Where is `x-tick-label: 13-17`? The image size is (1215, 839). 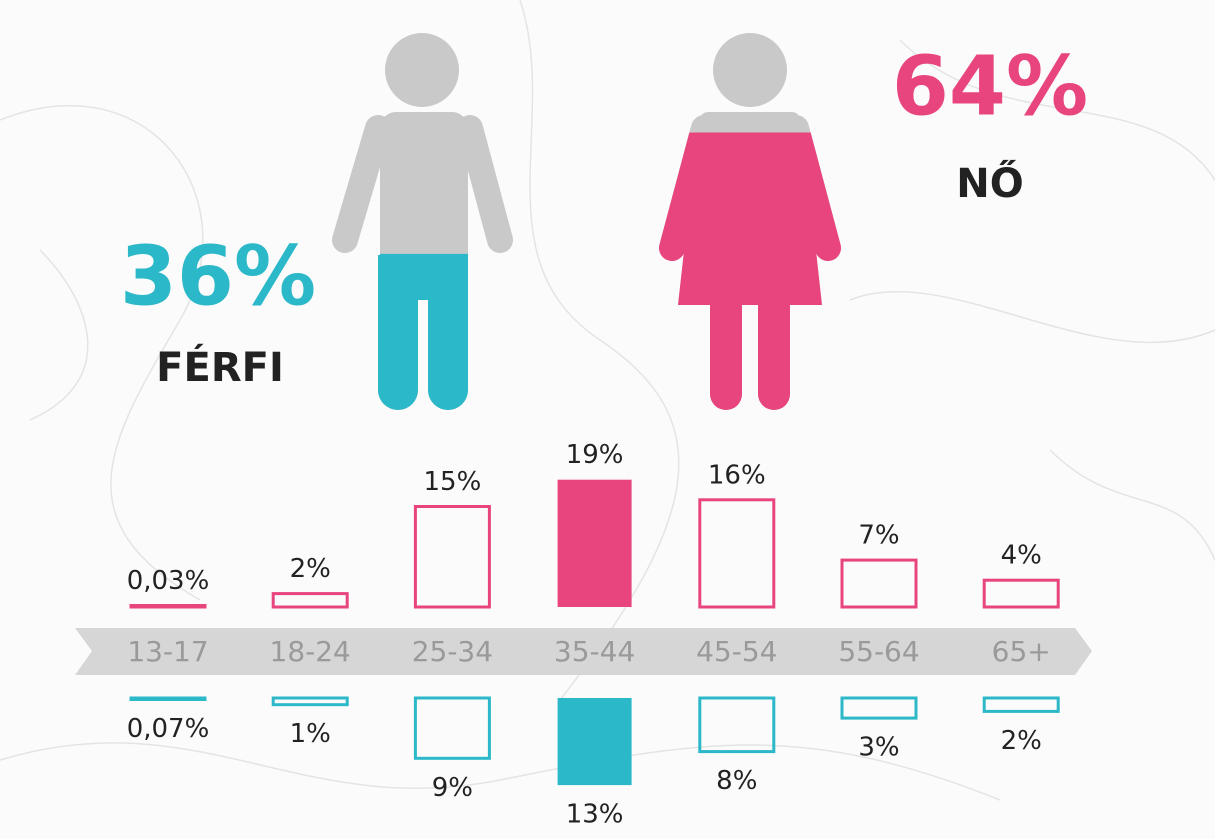
x-tick-label: 13-17 is located at coordinates (167, 651).